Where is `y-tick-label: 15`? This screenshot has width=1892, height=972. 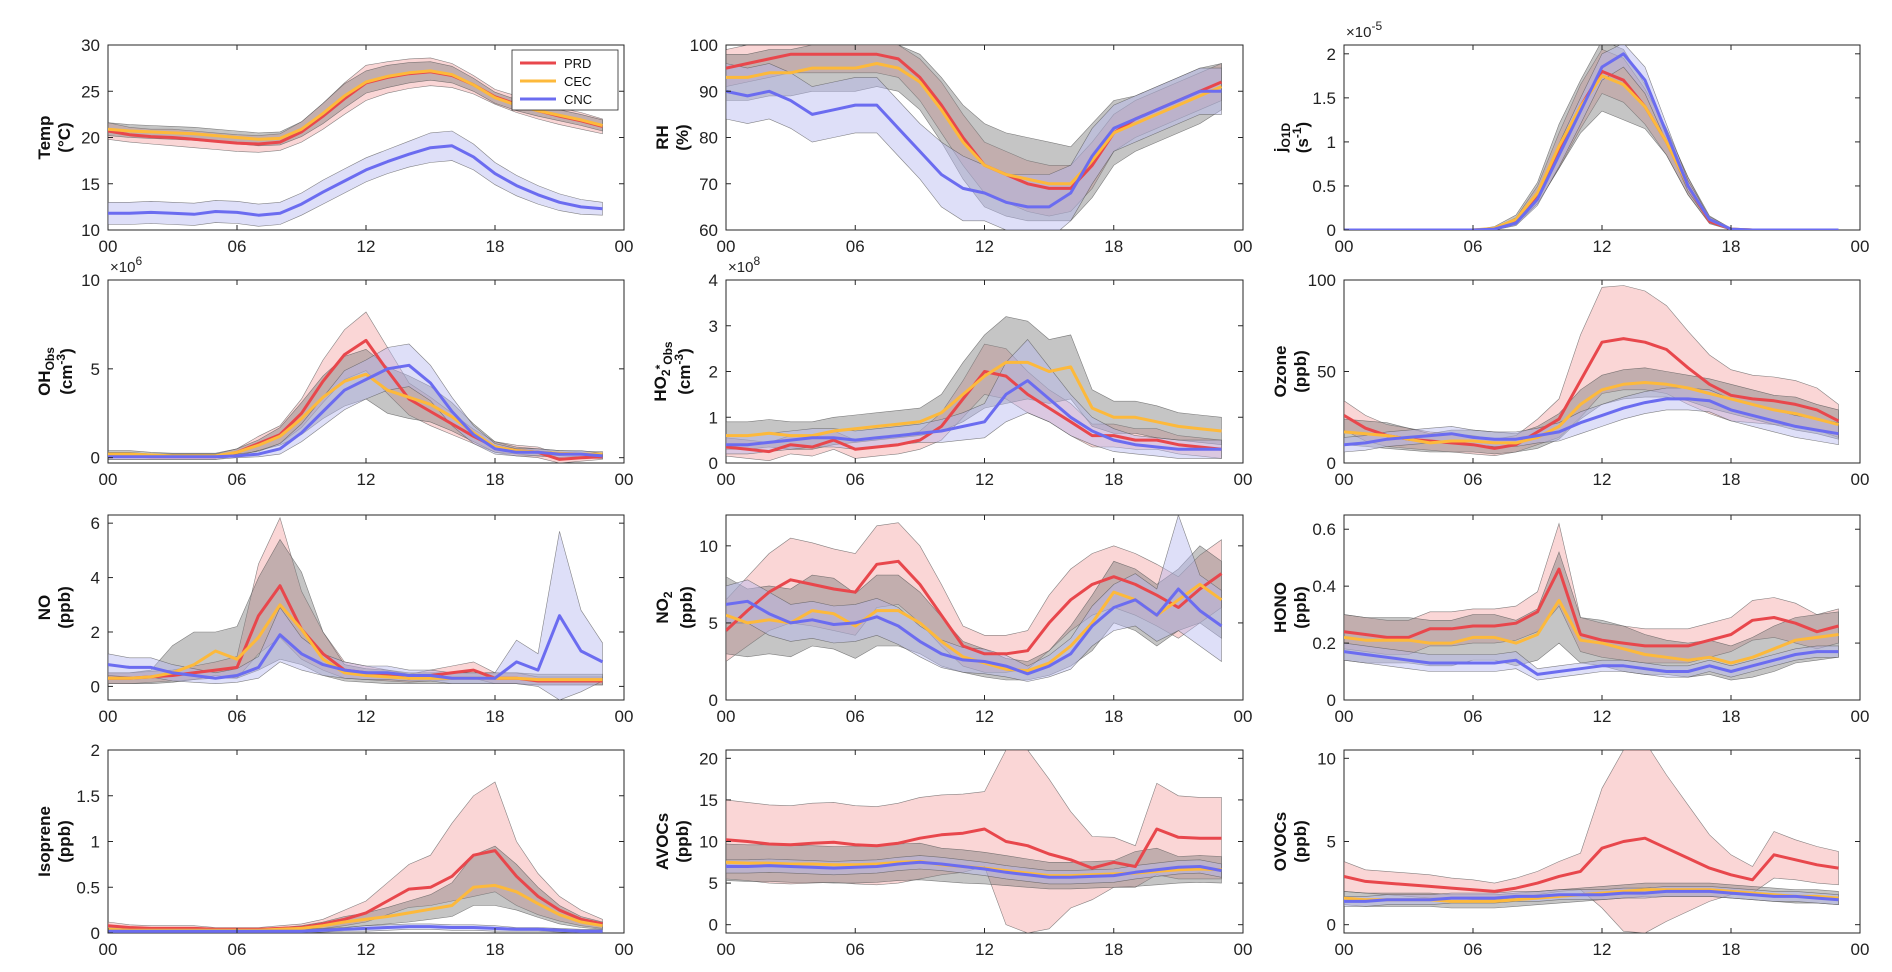 y-tick-label: 15 is located at coordinates (90, 184).